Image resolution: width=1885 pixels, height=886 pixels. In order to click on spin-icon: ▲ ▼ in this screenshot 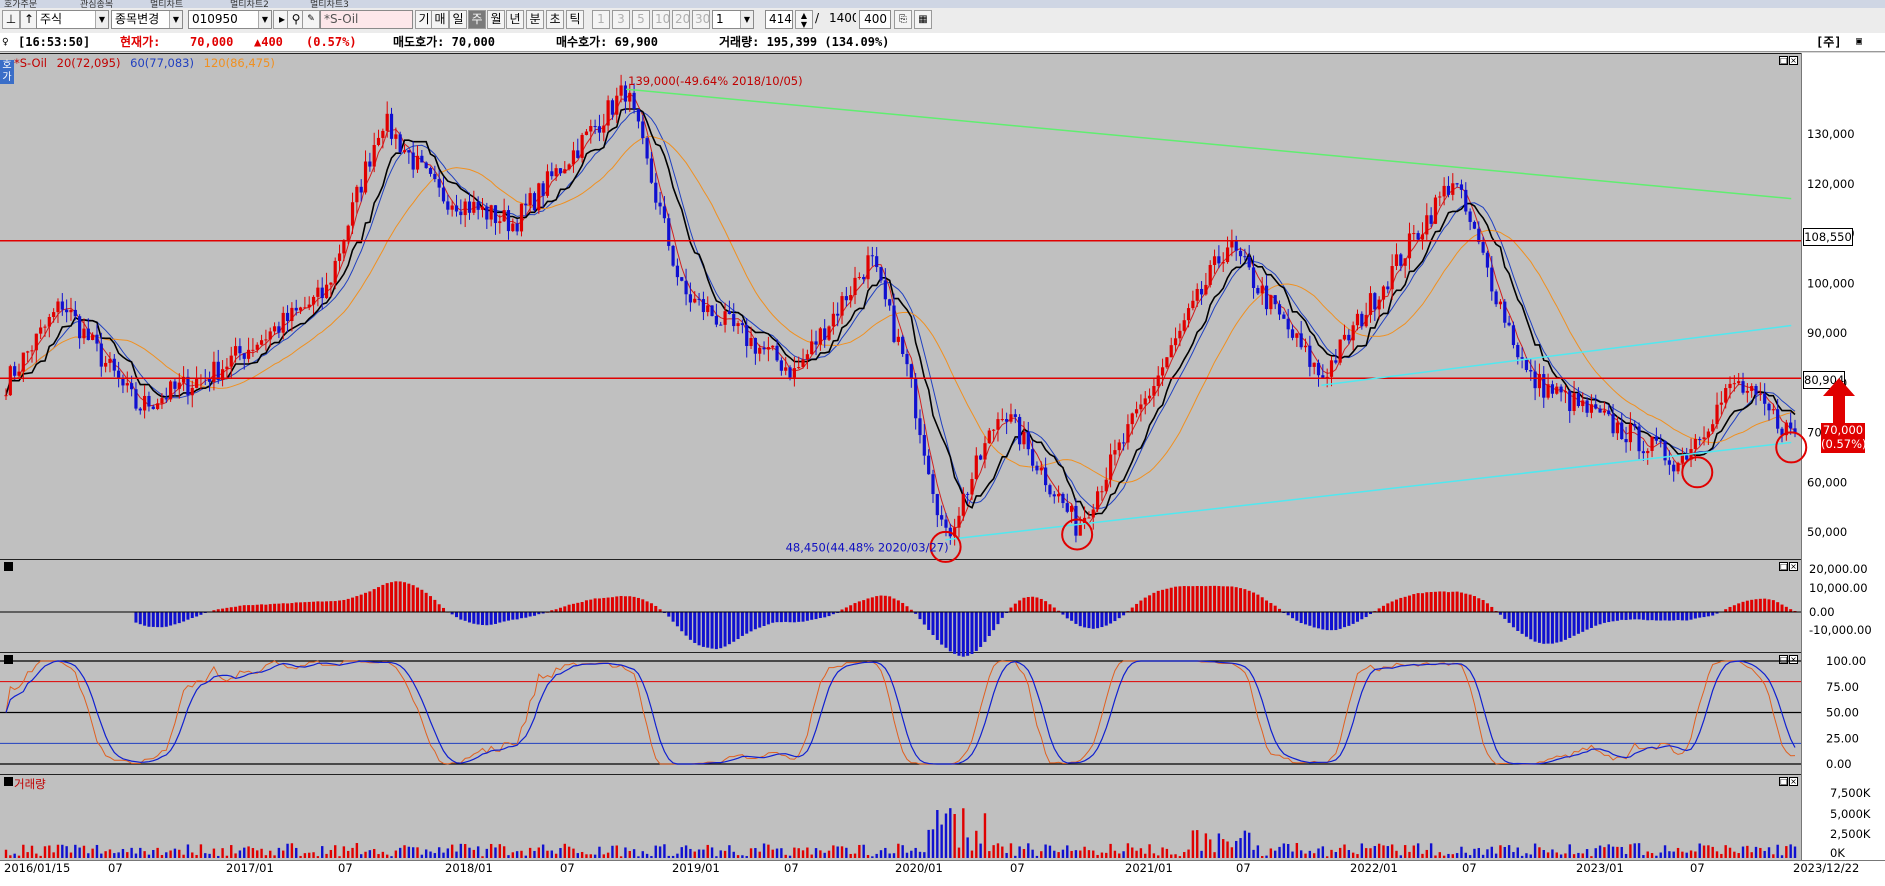, I will do `click(804, 19)`.